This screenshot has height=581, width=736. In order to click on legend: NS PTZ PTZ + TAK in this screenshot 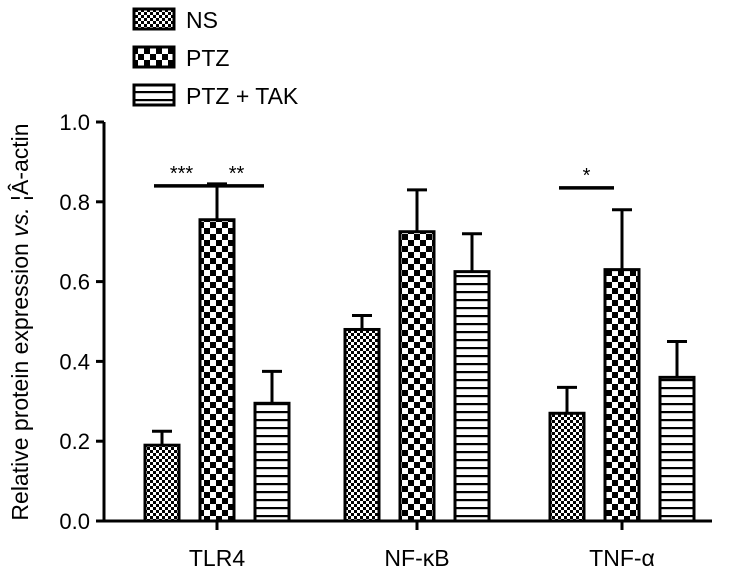, I will do `click(215, 58)`.